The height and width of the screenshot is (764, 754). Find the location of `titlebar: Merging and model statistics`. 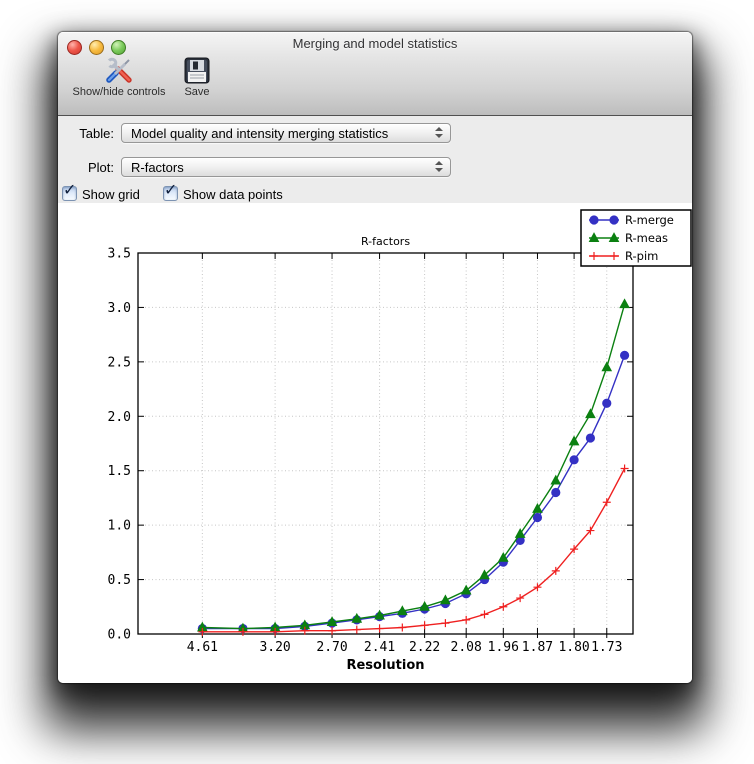

titlebar: Merging and model statistics is located at coordinates (375, 43).